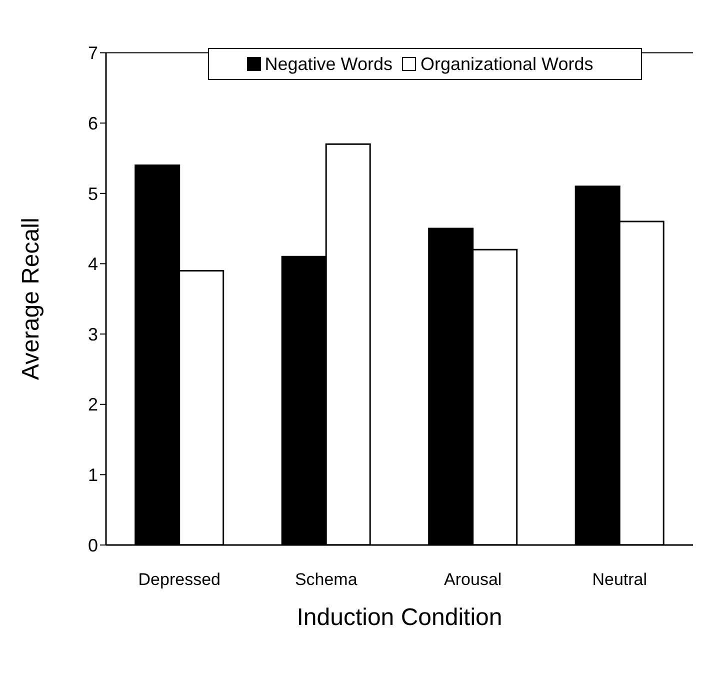  Describe the element at coordinates (93, 53) in the screenshot. I see `y-tick-label: 7` at that location.